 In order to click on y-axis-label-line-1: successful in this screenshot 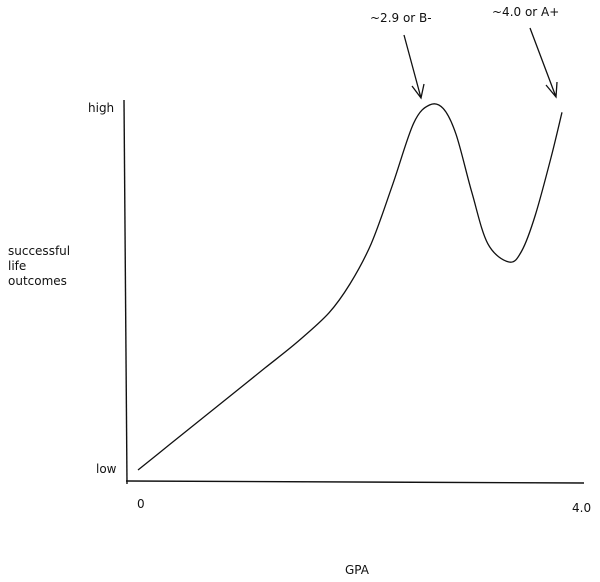, I will do `click(39, 251)`.